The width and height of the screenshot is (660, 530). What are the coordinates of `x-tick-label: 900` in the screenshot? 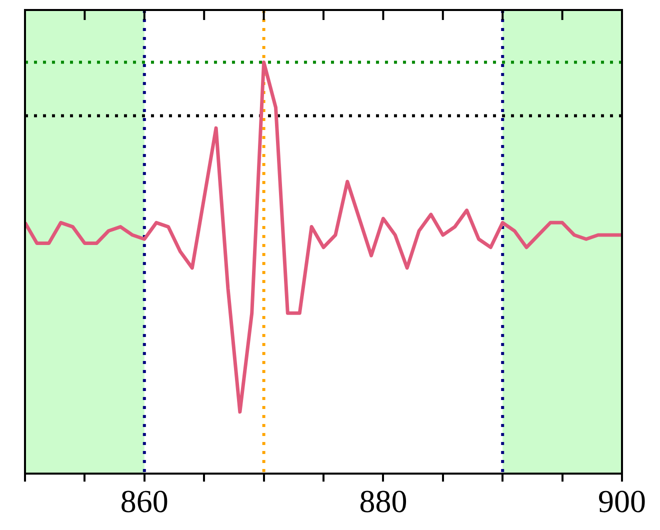 It's located at (622, 501).